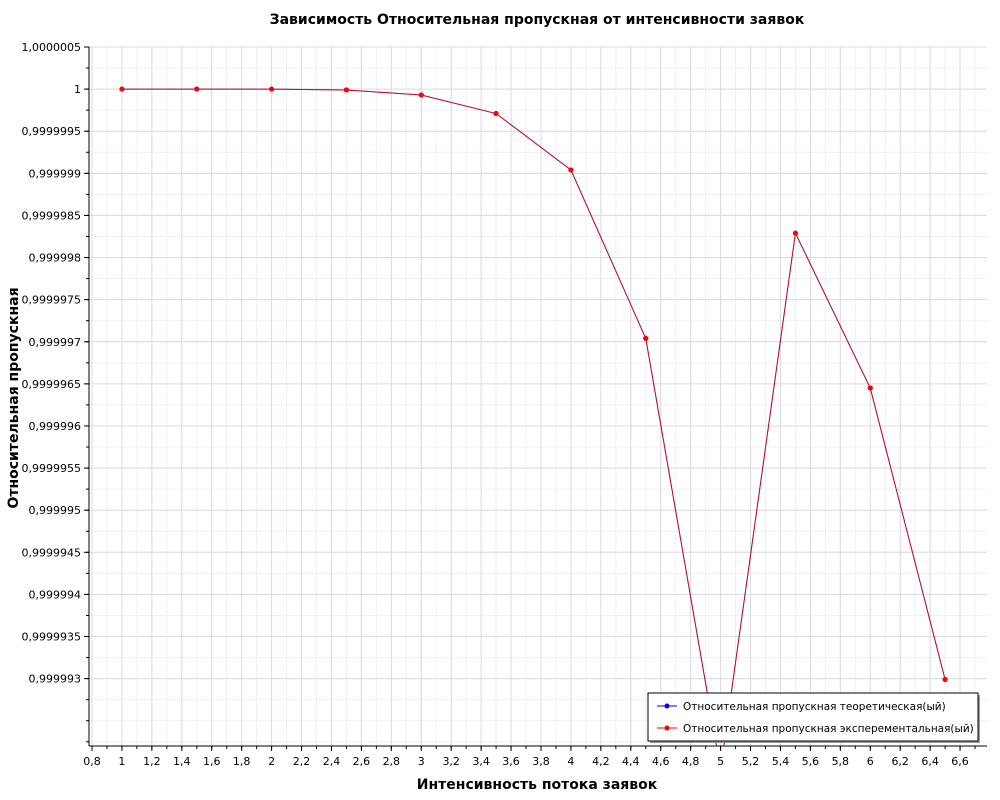 The width and height of the screenshot is (1000, 800). I want to click on x-tick-label: 3,4, so click(481, 761).